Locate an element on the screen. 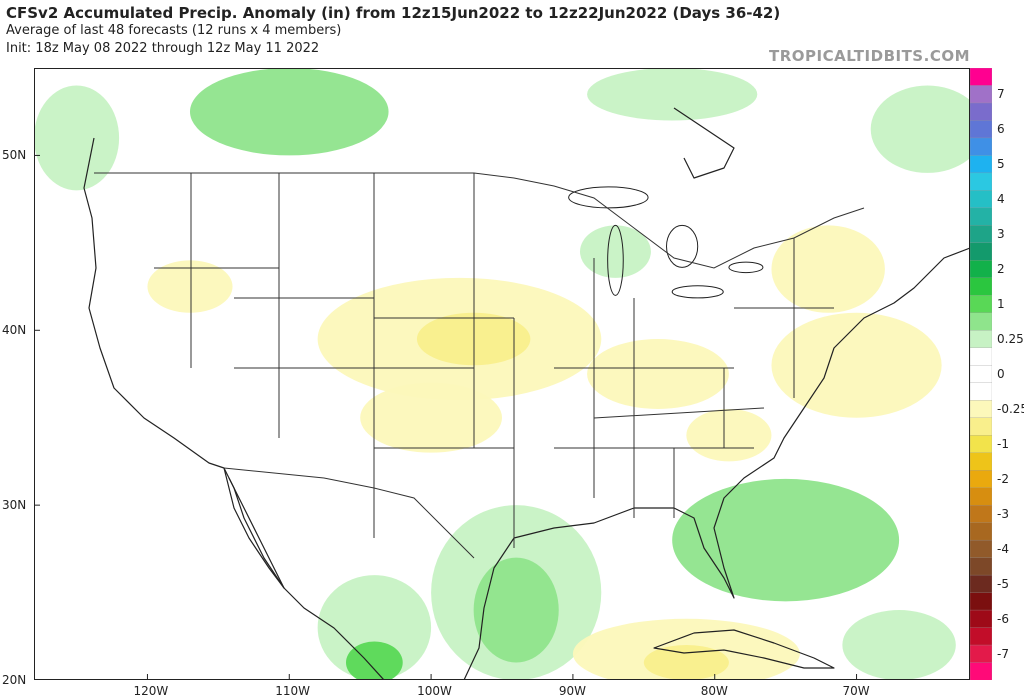 The image size is (1024, 700). lake-huron is located at coordinates (682, 246).